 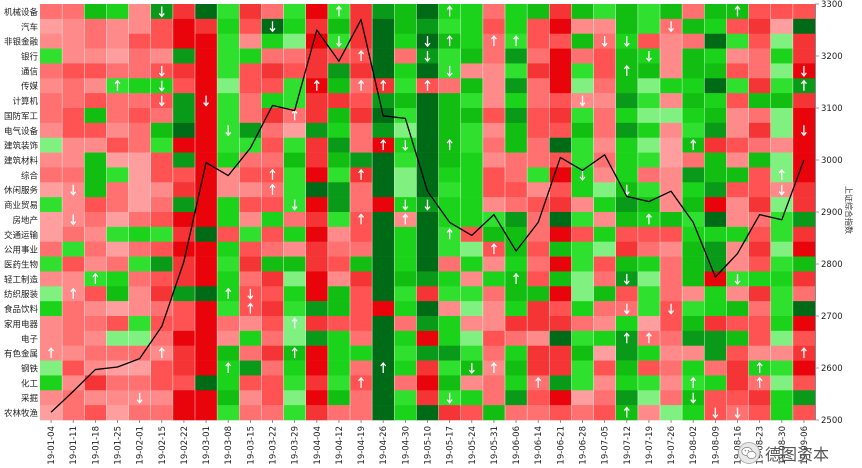 I want to click on industry-label: 采掘, so click(x=29, y=398).